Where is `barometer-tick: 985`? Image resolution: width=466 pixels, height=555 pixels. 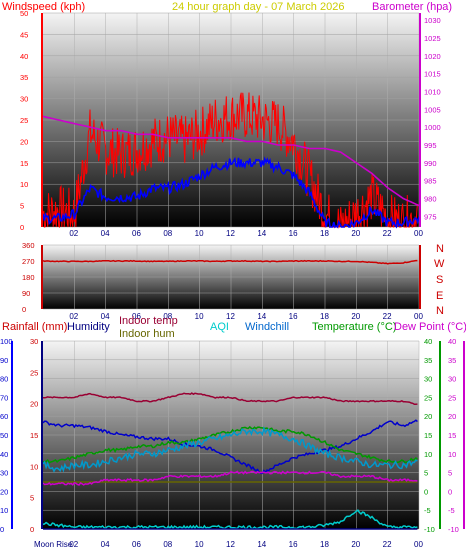 barometer-tick: 985 is located at coordinates (430, 181).